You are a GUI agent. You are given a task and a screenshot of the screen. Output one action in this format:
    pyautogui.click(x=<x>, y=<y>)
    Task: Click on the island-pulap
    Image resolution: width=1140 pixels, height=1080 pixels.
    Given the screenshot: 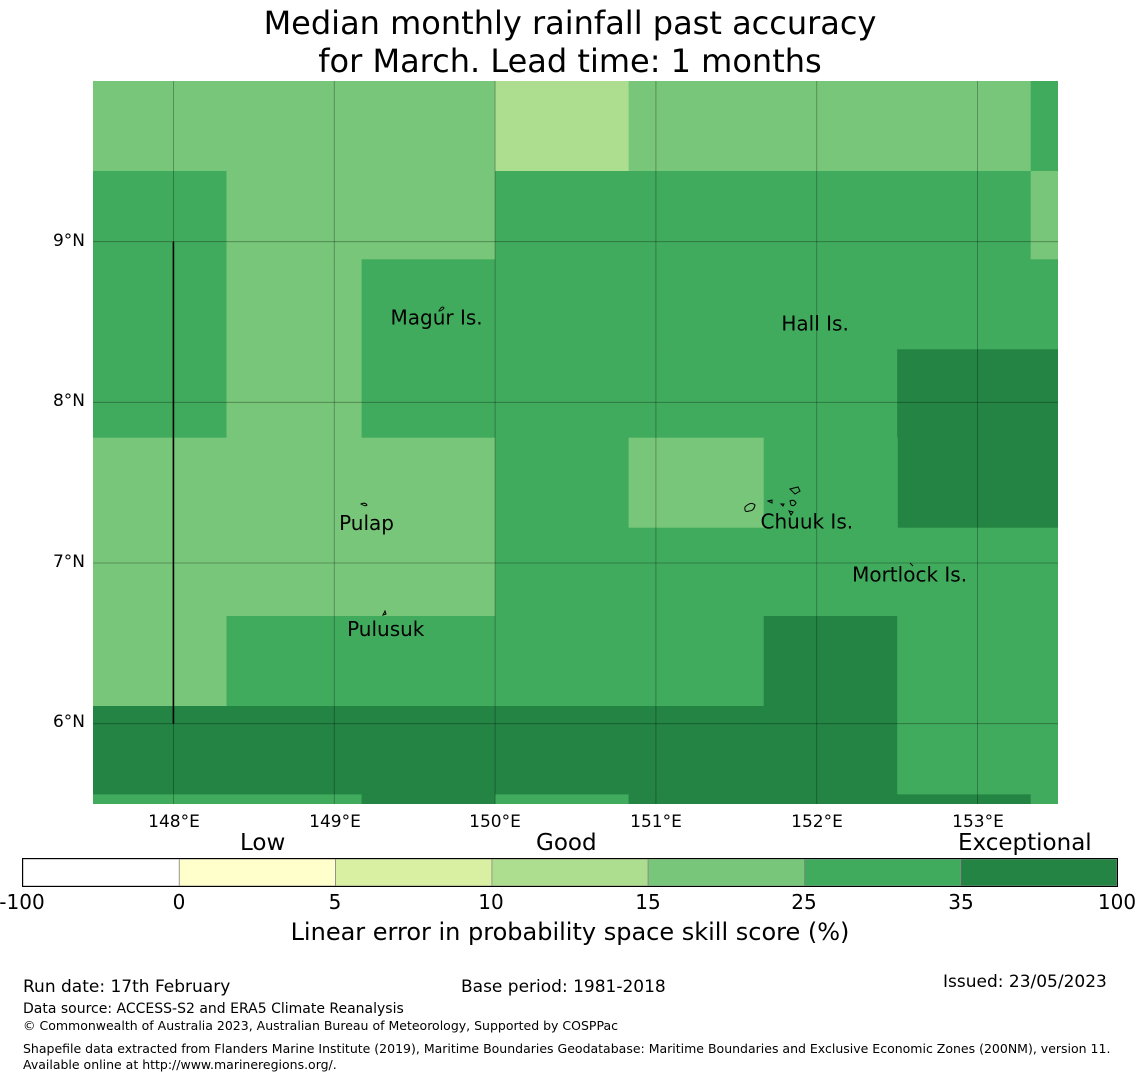 What is the action you would take?
    pyautogui.click(x=363, y=504)
    